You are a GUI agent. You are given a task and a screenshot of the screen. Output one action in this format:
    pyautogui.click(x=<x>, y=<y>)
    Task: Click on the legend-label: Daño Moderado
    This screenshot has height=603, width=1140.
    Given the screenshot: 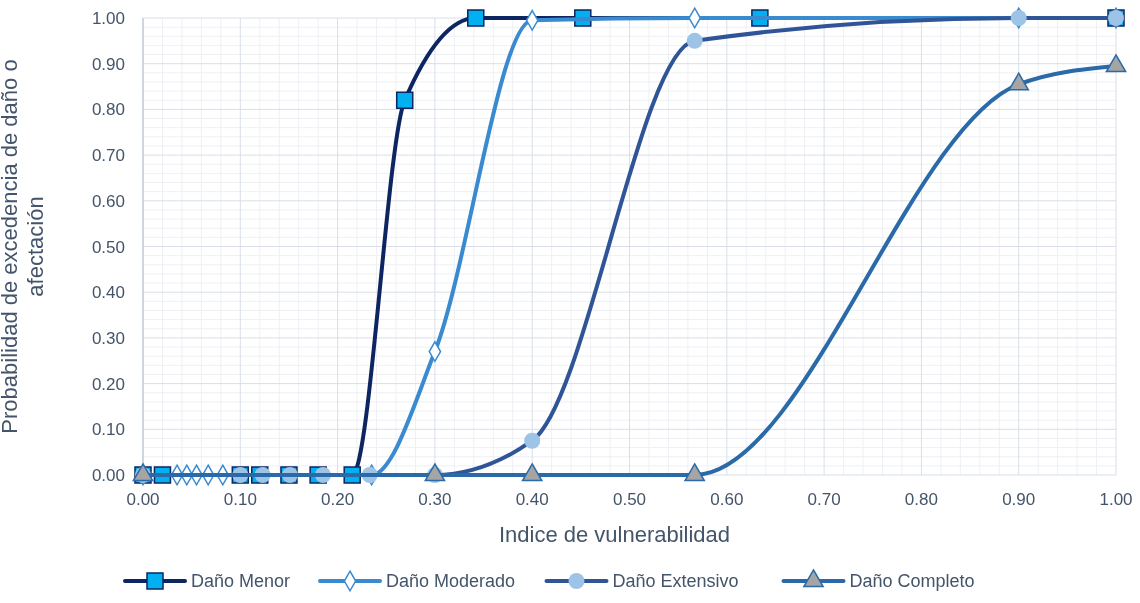 What is the action you would take?
    pyautogui.click(x=451, y=581)
    